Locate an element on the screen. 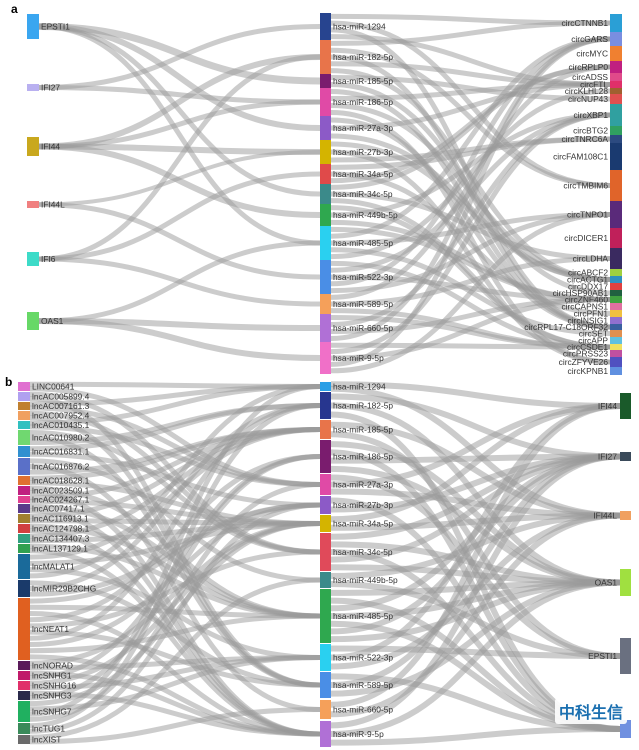 The image size is (639, 750). label-hsa-mir-9-5p: hsa-miR-9-5p is located at coordinates (358, 358).